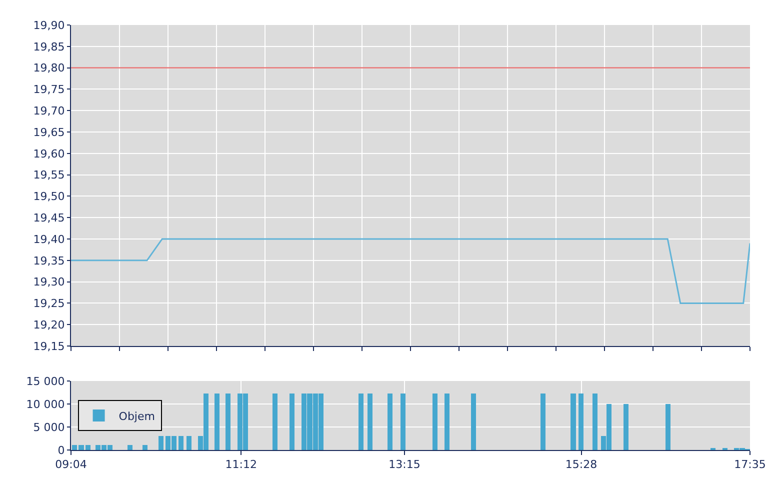 The width and height of the screenshot is (780, 490). Describe the element at coordinates (49, 197) in the screenshot. I see `y-tick-label: 19,50` at that location.